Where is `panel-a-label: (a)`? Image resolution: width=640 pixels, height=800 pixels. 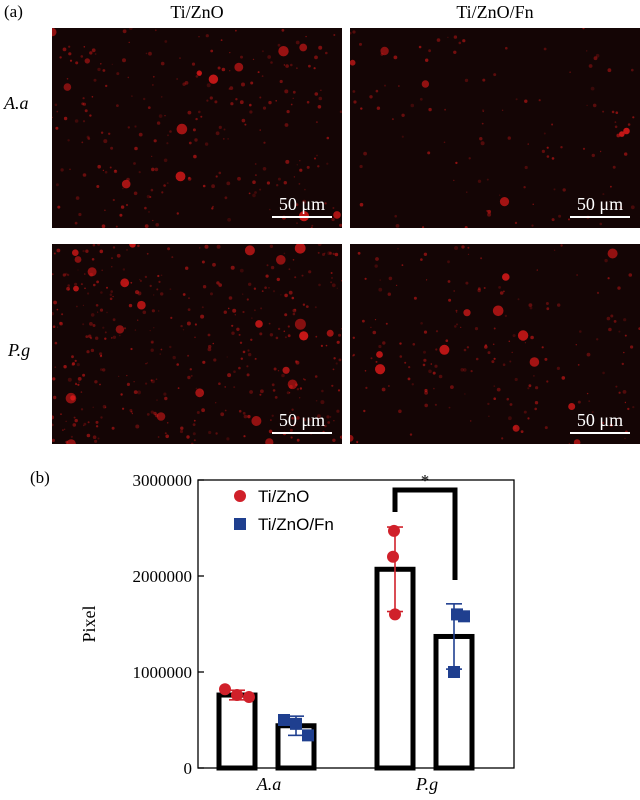 panel-a-label: (a) is located at coordinates (13, 11).